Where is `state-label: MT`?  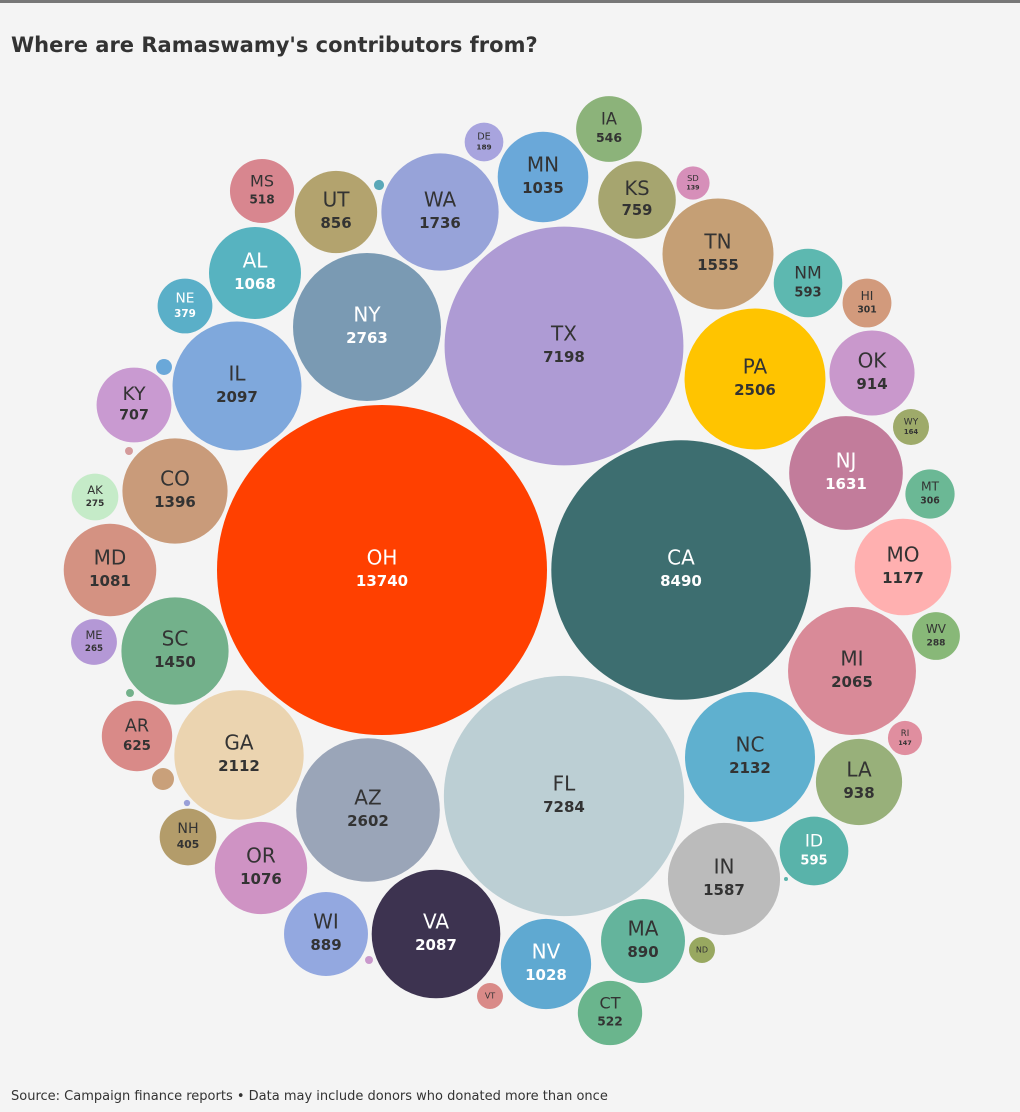 state-label: MT is located at coordinates (930, 487).